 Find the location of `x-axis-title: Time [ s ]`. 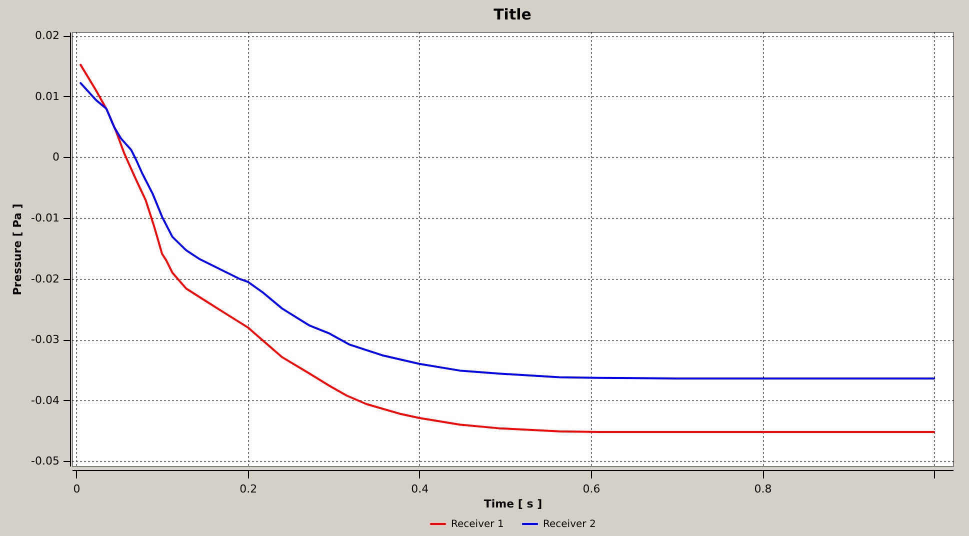

x-axis-title: Time [ s ] is located at coordinates (513, 504).